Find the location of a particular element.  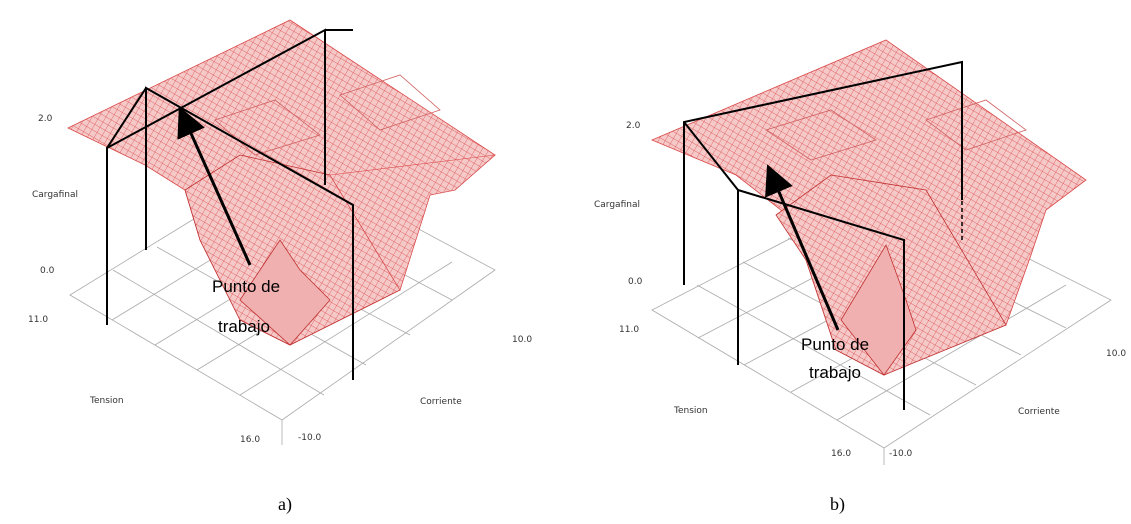

working-point-lines is located at coordinates (230, 204).